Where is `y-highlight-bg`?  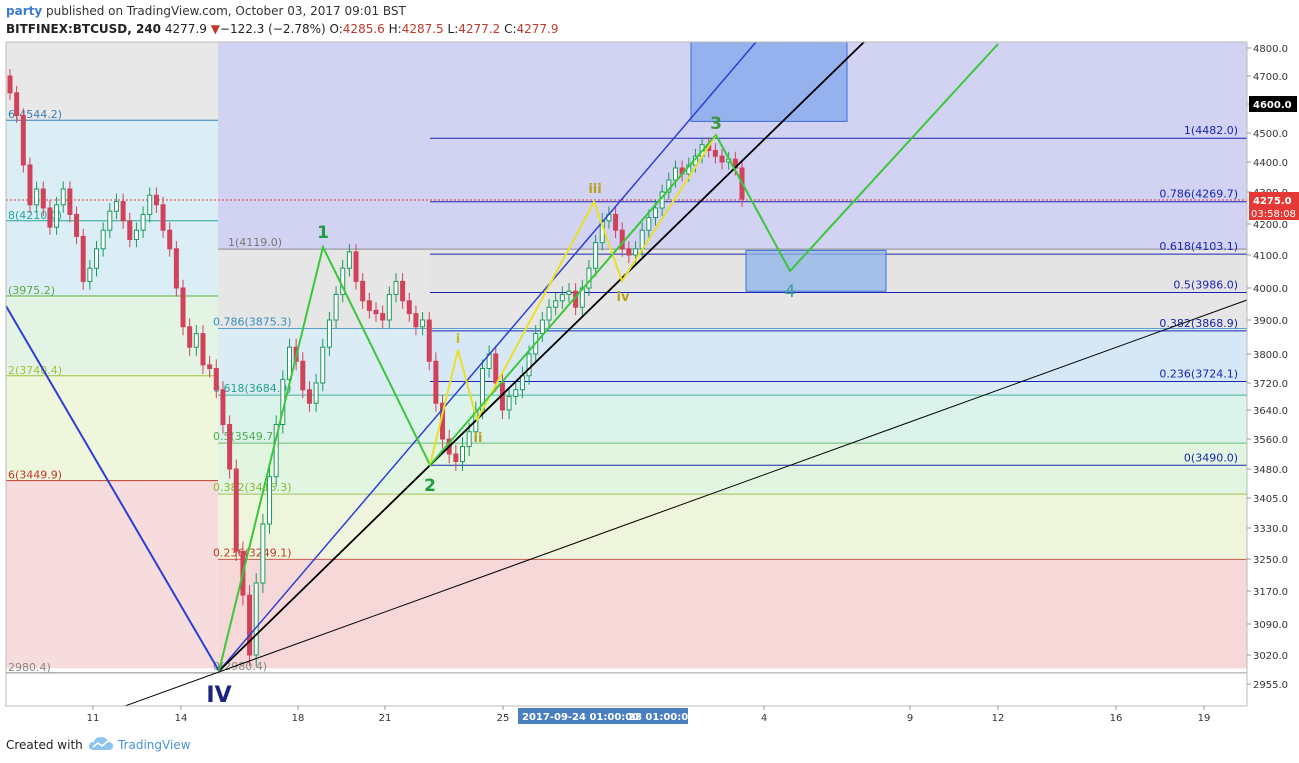
y-highlight-bg is located at coordinates (1273, 104).